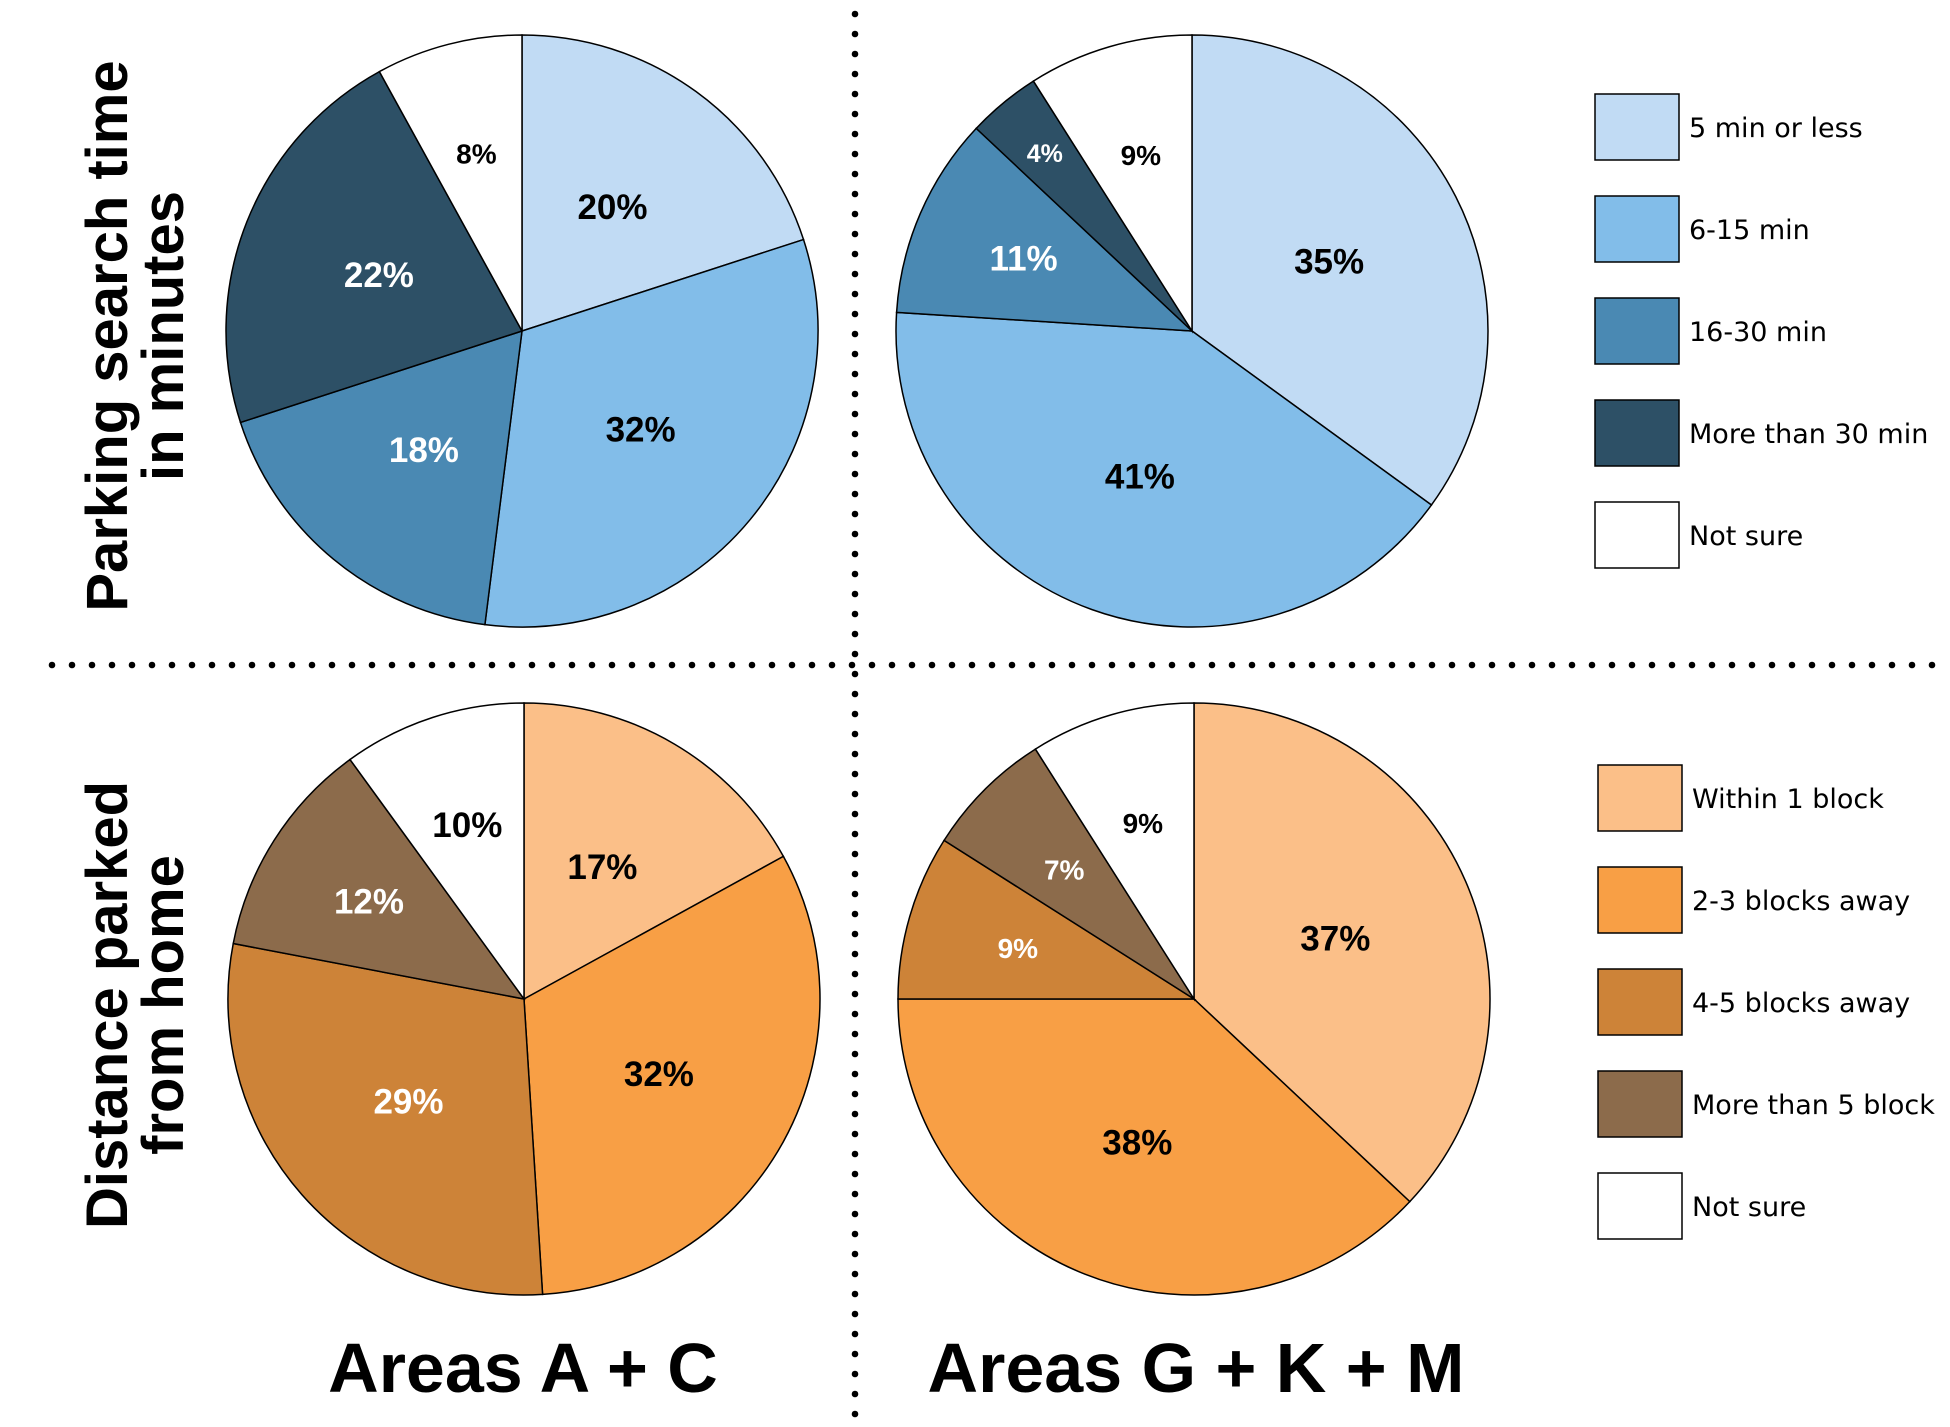  Describe the element at coordinates (163, 1005) in the screenshot. I see `row-title-bottom-line2: from home` at that location.